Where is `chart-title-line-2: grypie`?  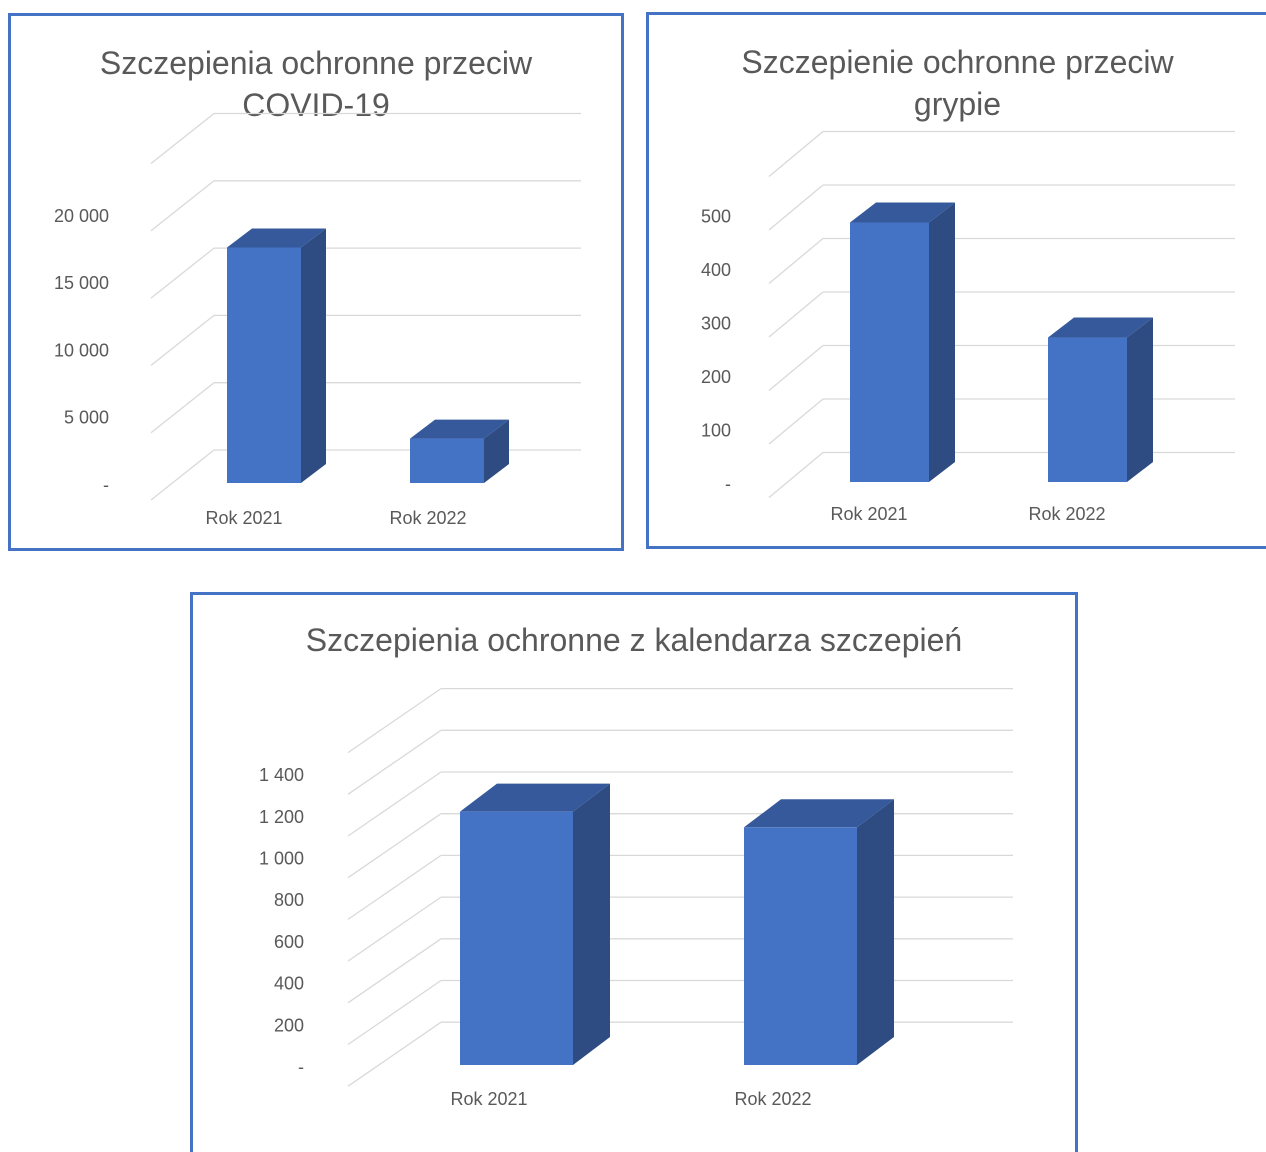 chart-title-line-2: grypie is located at coordinates (957, 104).